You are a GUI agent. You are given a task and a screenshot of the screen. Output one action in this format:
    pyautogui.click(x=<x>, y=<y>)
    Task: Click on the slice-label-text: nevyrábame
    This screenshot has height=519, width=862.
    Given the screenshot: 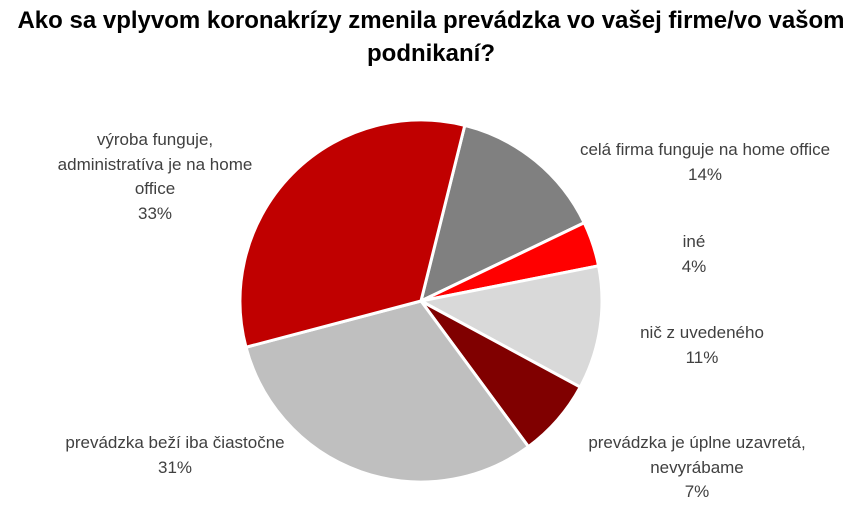 What is the action you would take?
    pyautogui.click(x=697, y=467)
    